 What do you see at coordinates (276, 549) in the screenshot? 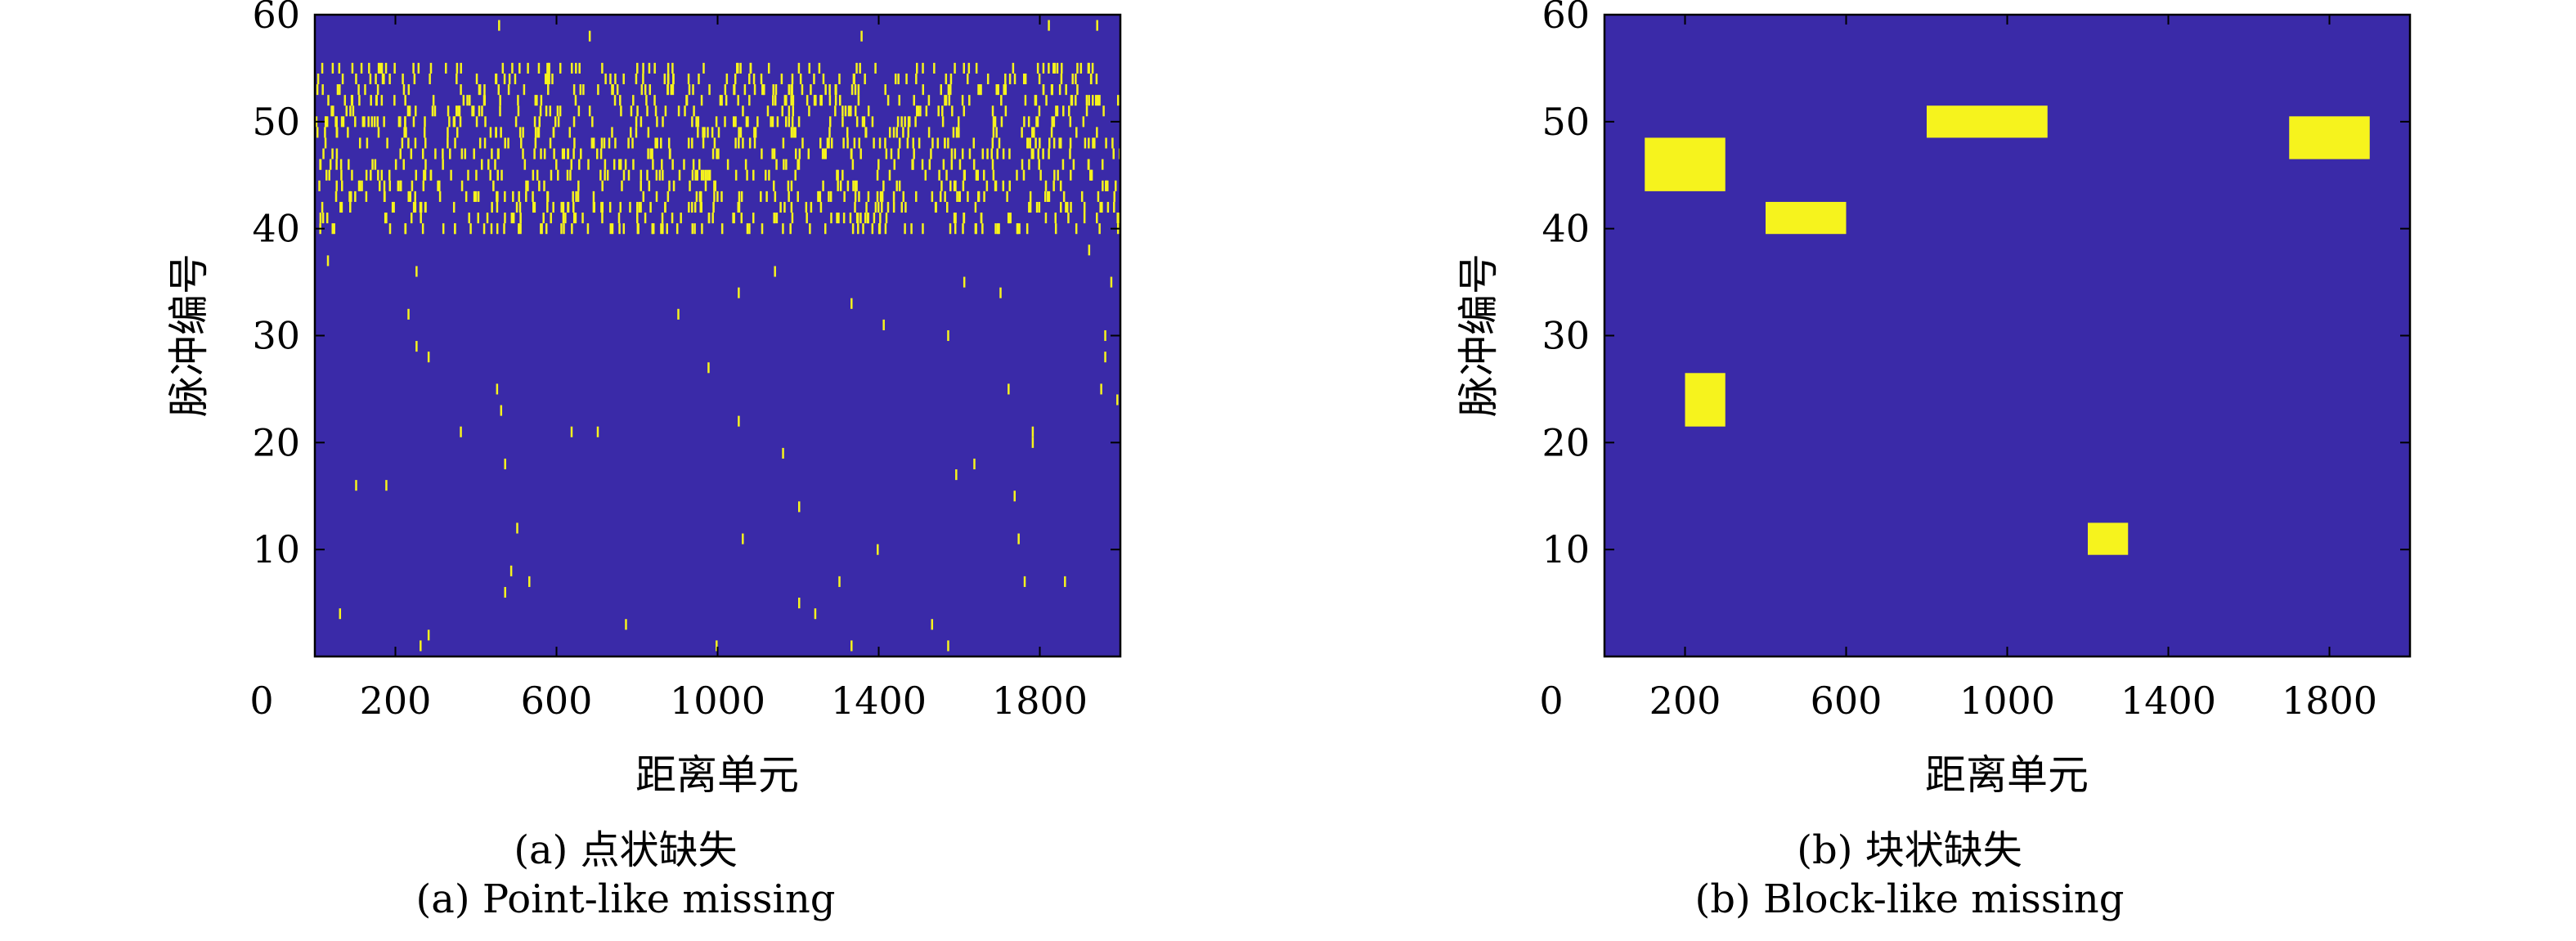
I see `y-tick-label: 10` at bounding box center [276, 549].